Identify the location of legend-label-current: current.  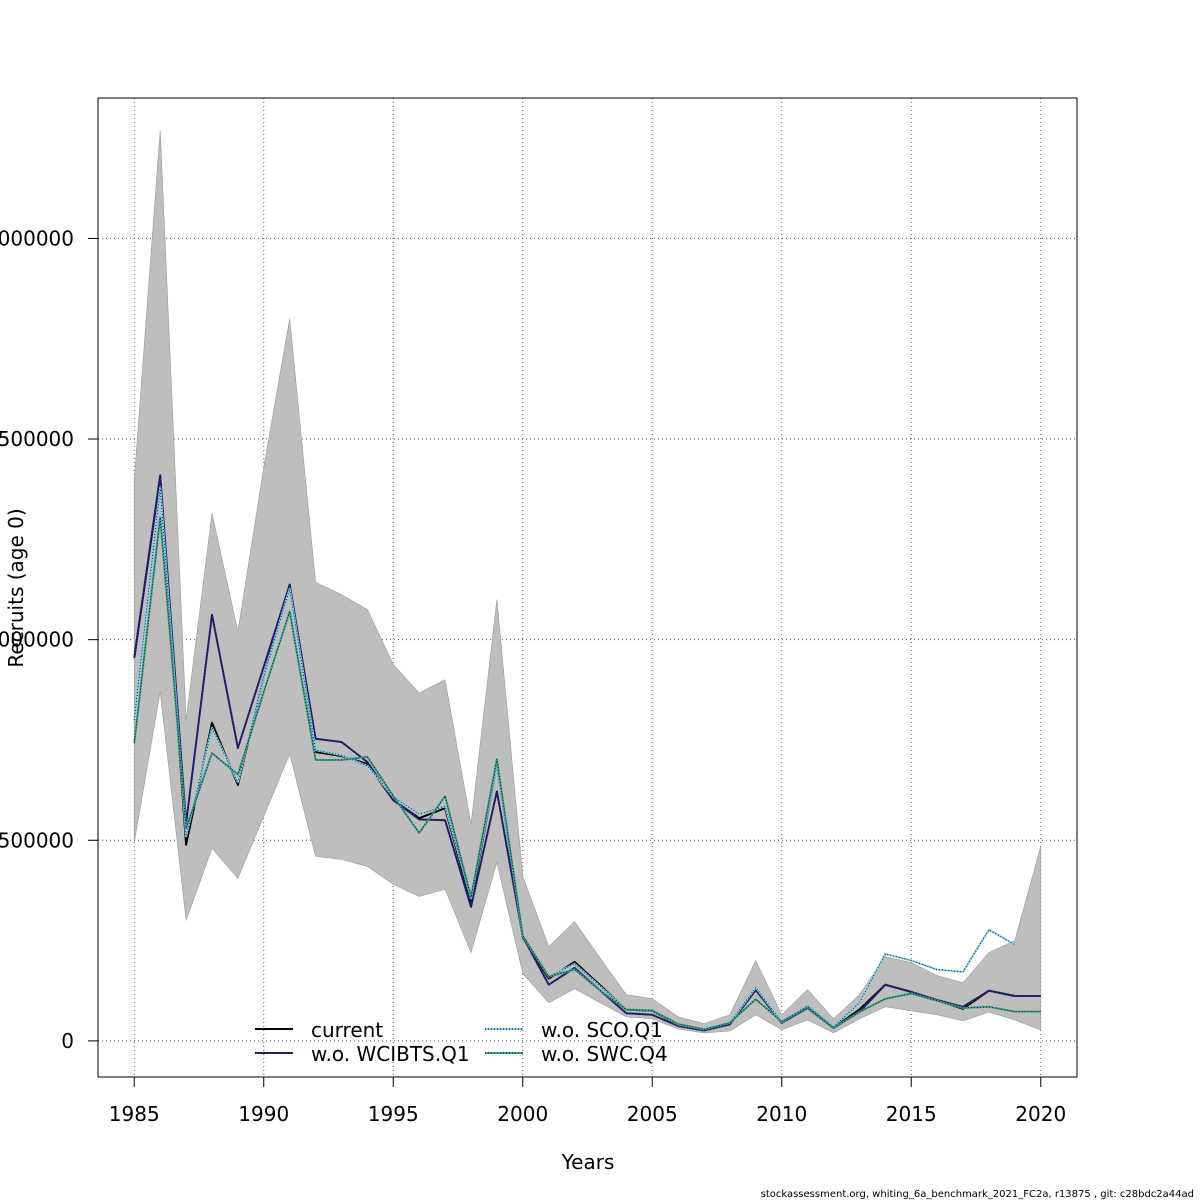
(347, 1030).